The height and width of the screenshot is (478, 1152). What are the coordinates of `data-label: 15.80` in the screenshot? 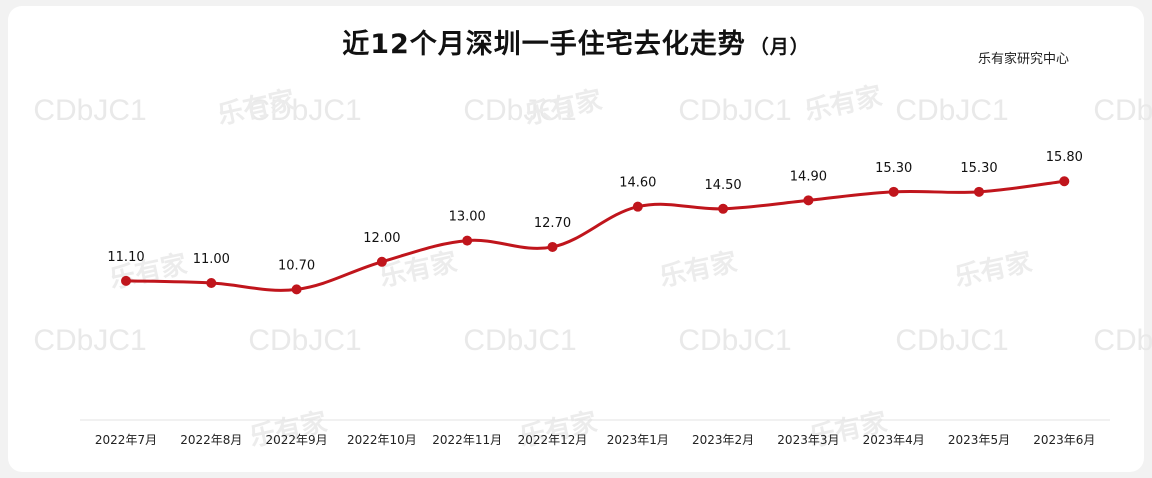 It's located at (1064, 157).